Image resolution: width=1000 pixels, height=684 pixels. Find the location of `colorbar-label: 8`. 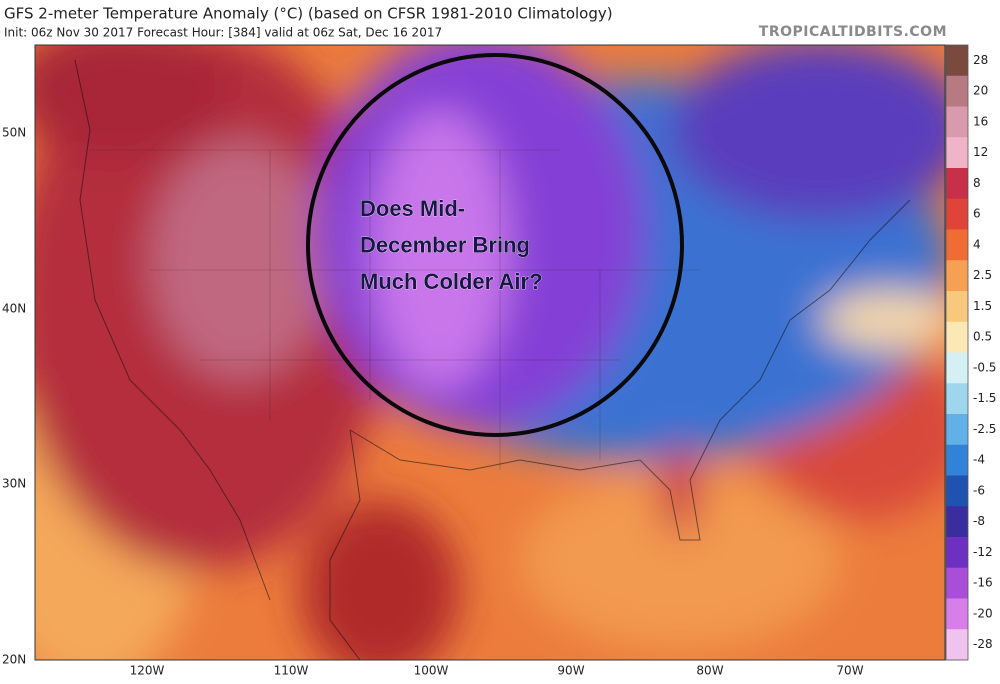

colorbar-label: 8 is located at coordinates (977, 183).